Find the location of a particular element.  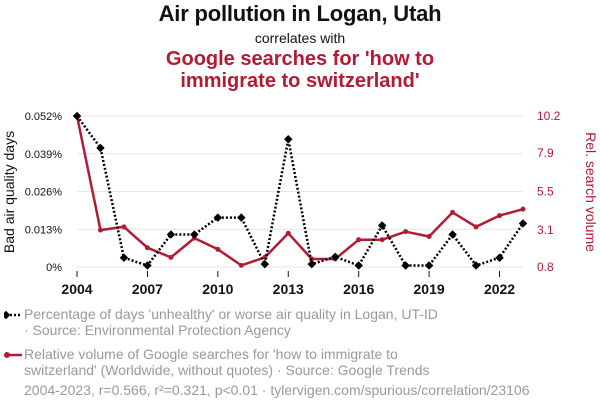

x-tick-label: 2022 is located at coordinates (499, 289).